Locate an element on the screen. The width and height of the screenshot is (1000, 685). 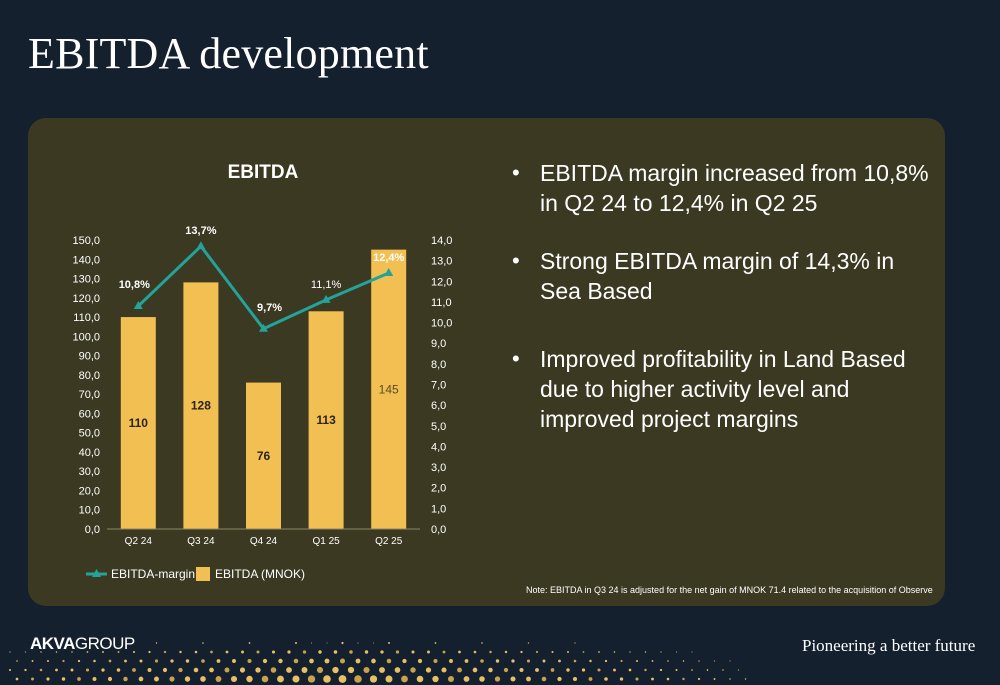
left-axis-tick-label: 80,0 is located at coordinates (89, 376).